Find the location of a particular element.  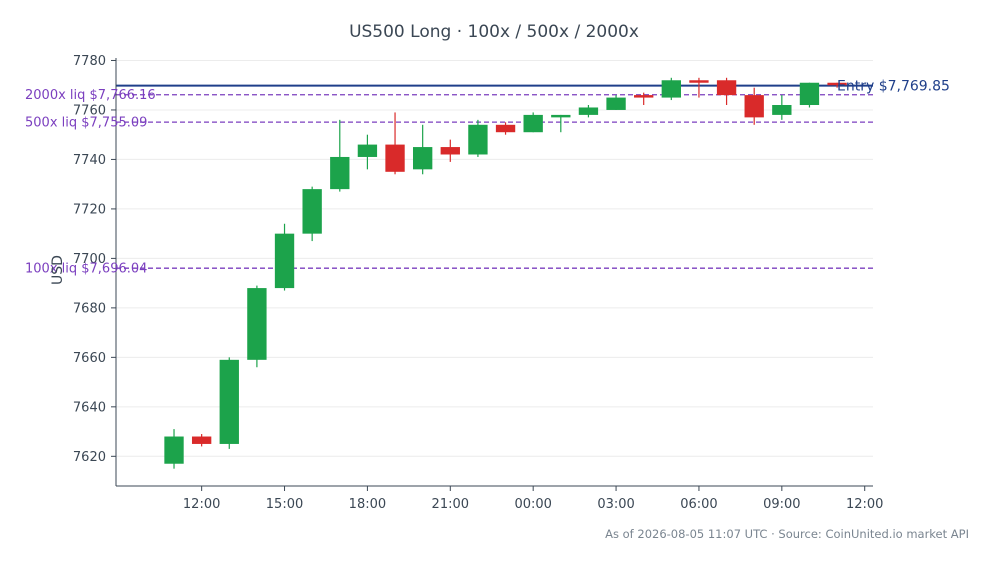

y-tick-label: 7760 is located at coordinates (89, 110).